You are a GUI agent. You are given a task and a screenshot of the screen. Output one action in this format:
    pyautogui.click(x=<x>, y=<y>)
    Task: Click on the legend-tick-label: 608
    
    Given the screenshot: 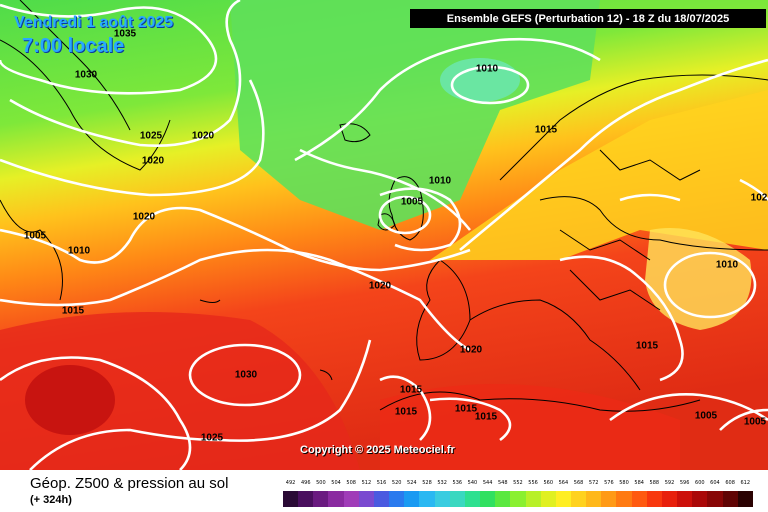 What is the action you would take?
    pyautogui.click(x=730, y=483)
    